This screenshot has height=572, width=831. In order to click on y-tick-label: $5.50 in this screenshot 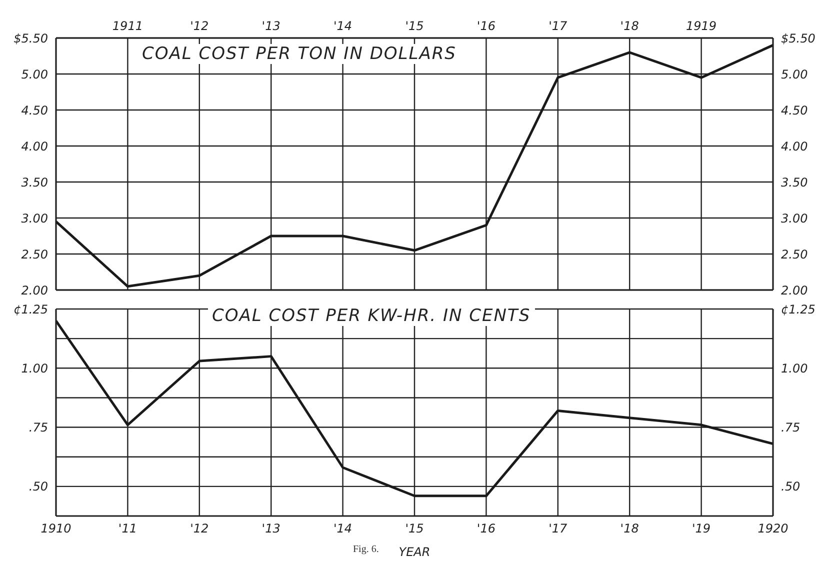, I will do `click(31, 38)`.